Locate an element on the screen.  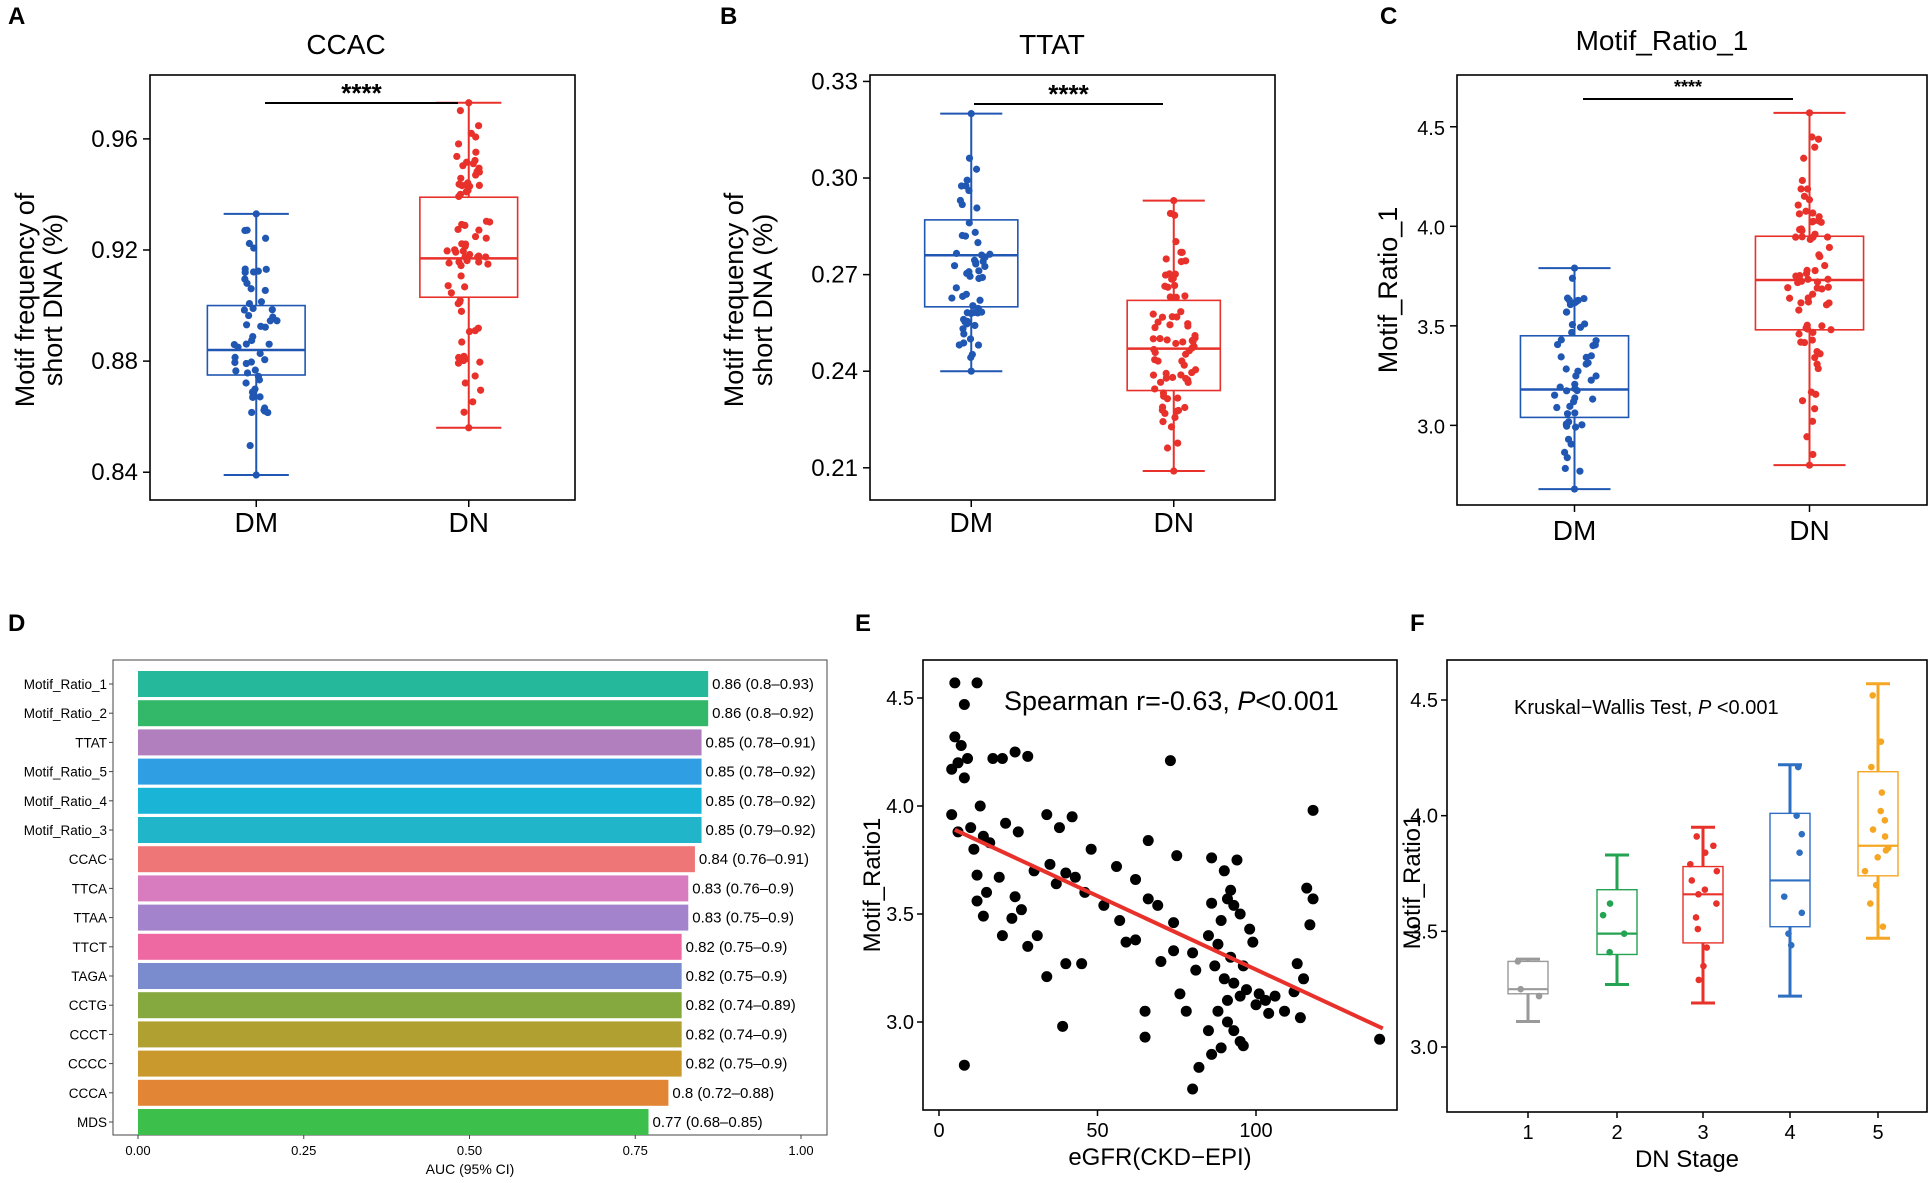
y-tick-label: 3.5 is located at coordinates (1431, 328).